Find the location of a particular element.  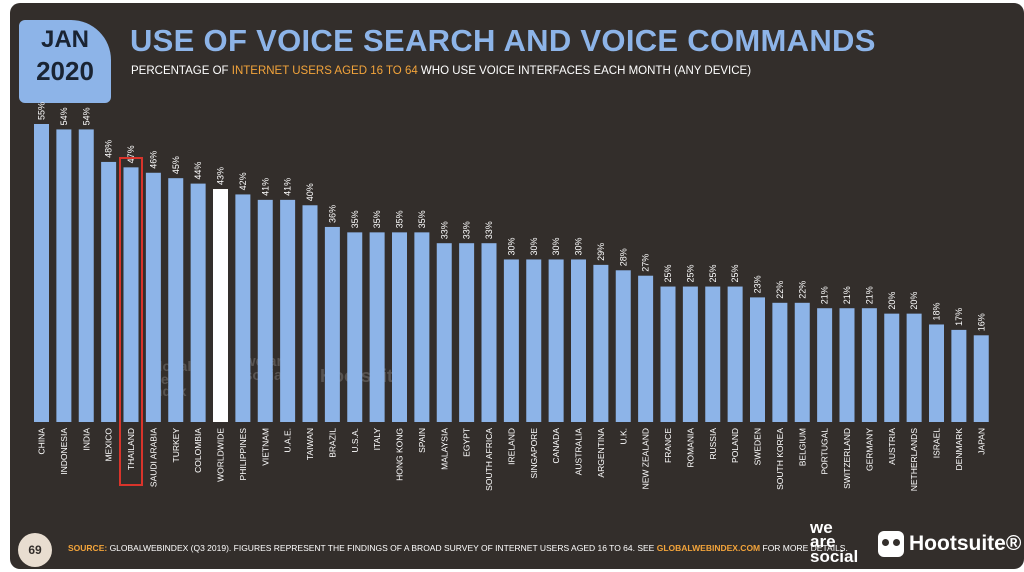

page-number: 69 is located at coordinates (35, 550).